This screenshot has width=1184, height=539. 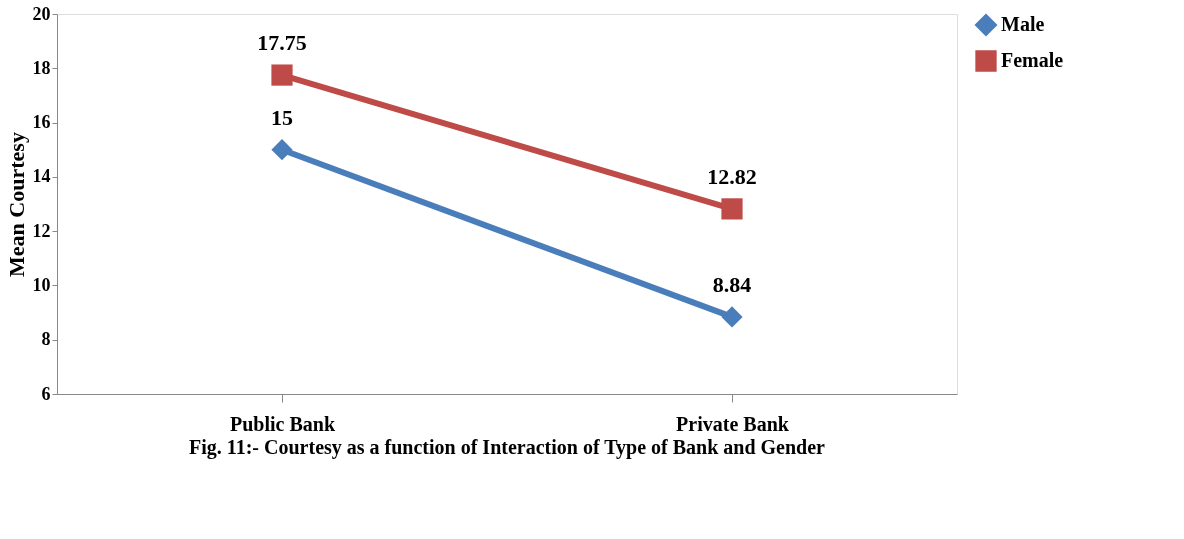 What do you see at coordinates (282, 117) in the screenshot?
I see `data-label: 15` at bounding box center [282, 117].